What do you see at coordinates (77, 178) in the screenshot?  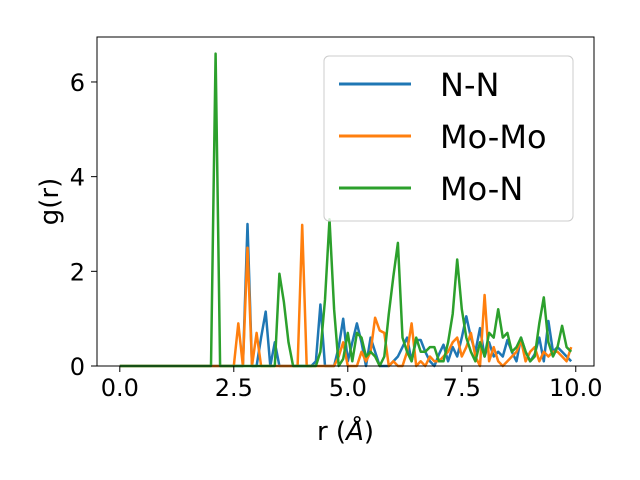 I see `y-tick-label: 4` at bounding box center [77, 178].